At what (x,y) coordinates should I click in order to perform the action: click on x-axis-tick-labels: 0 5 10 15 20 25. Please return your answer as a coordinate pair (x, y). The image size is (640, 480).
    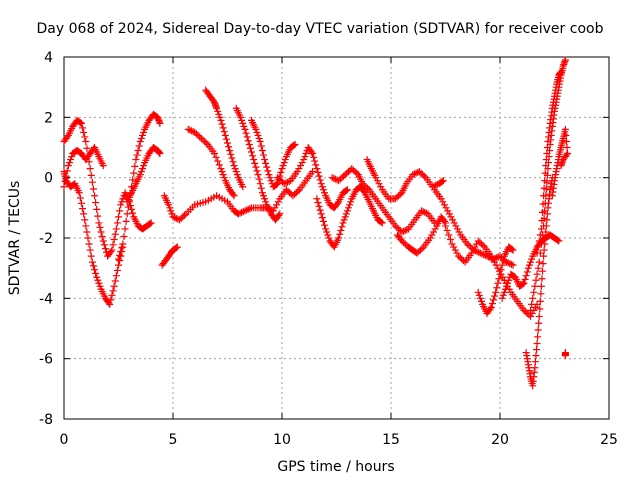
    Looking at the image, I should click on (339, 440).